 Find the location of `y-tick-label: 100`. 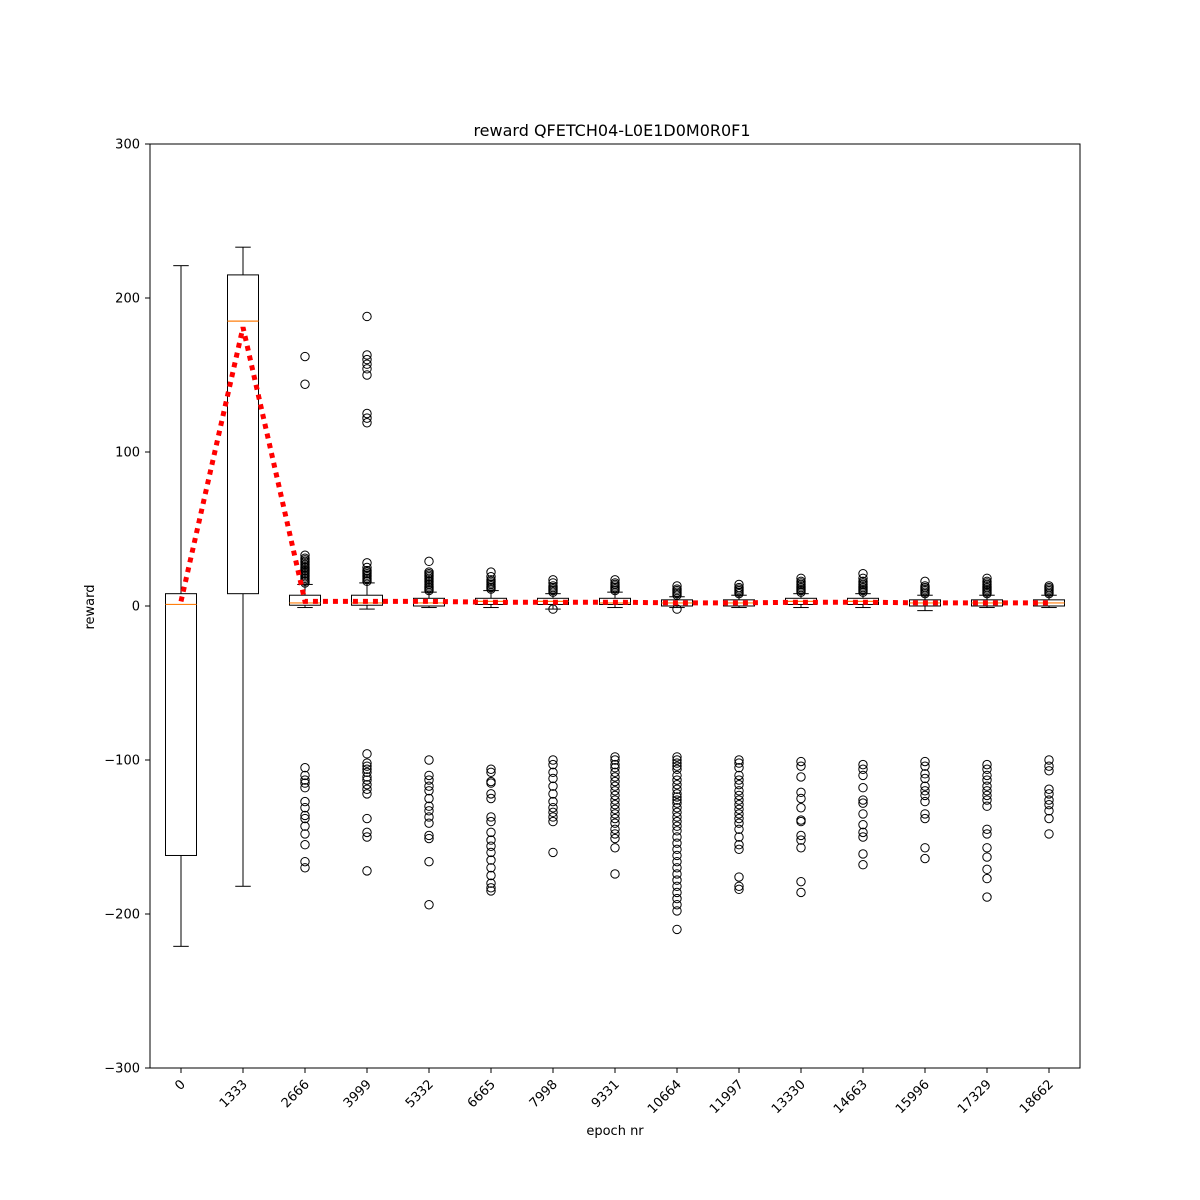

y-tick-label: 100 is located at coordinates (127, 453).